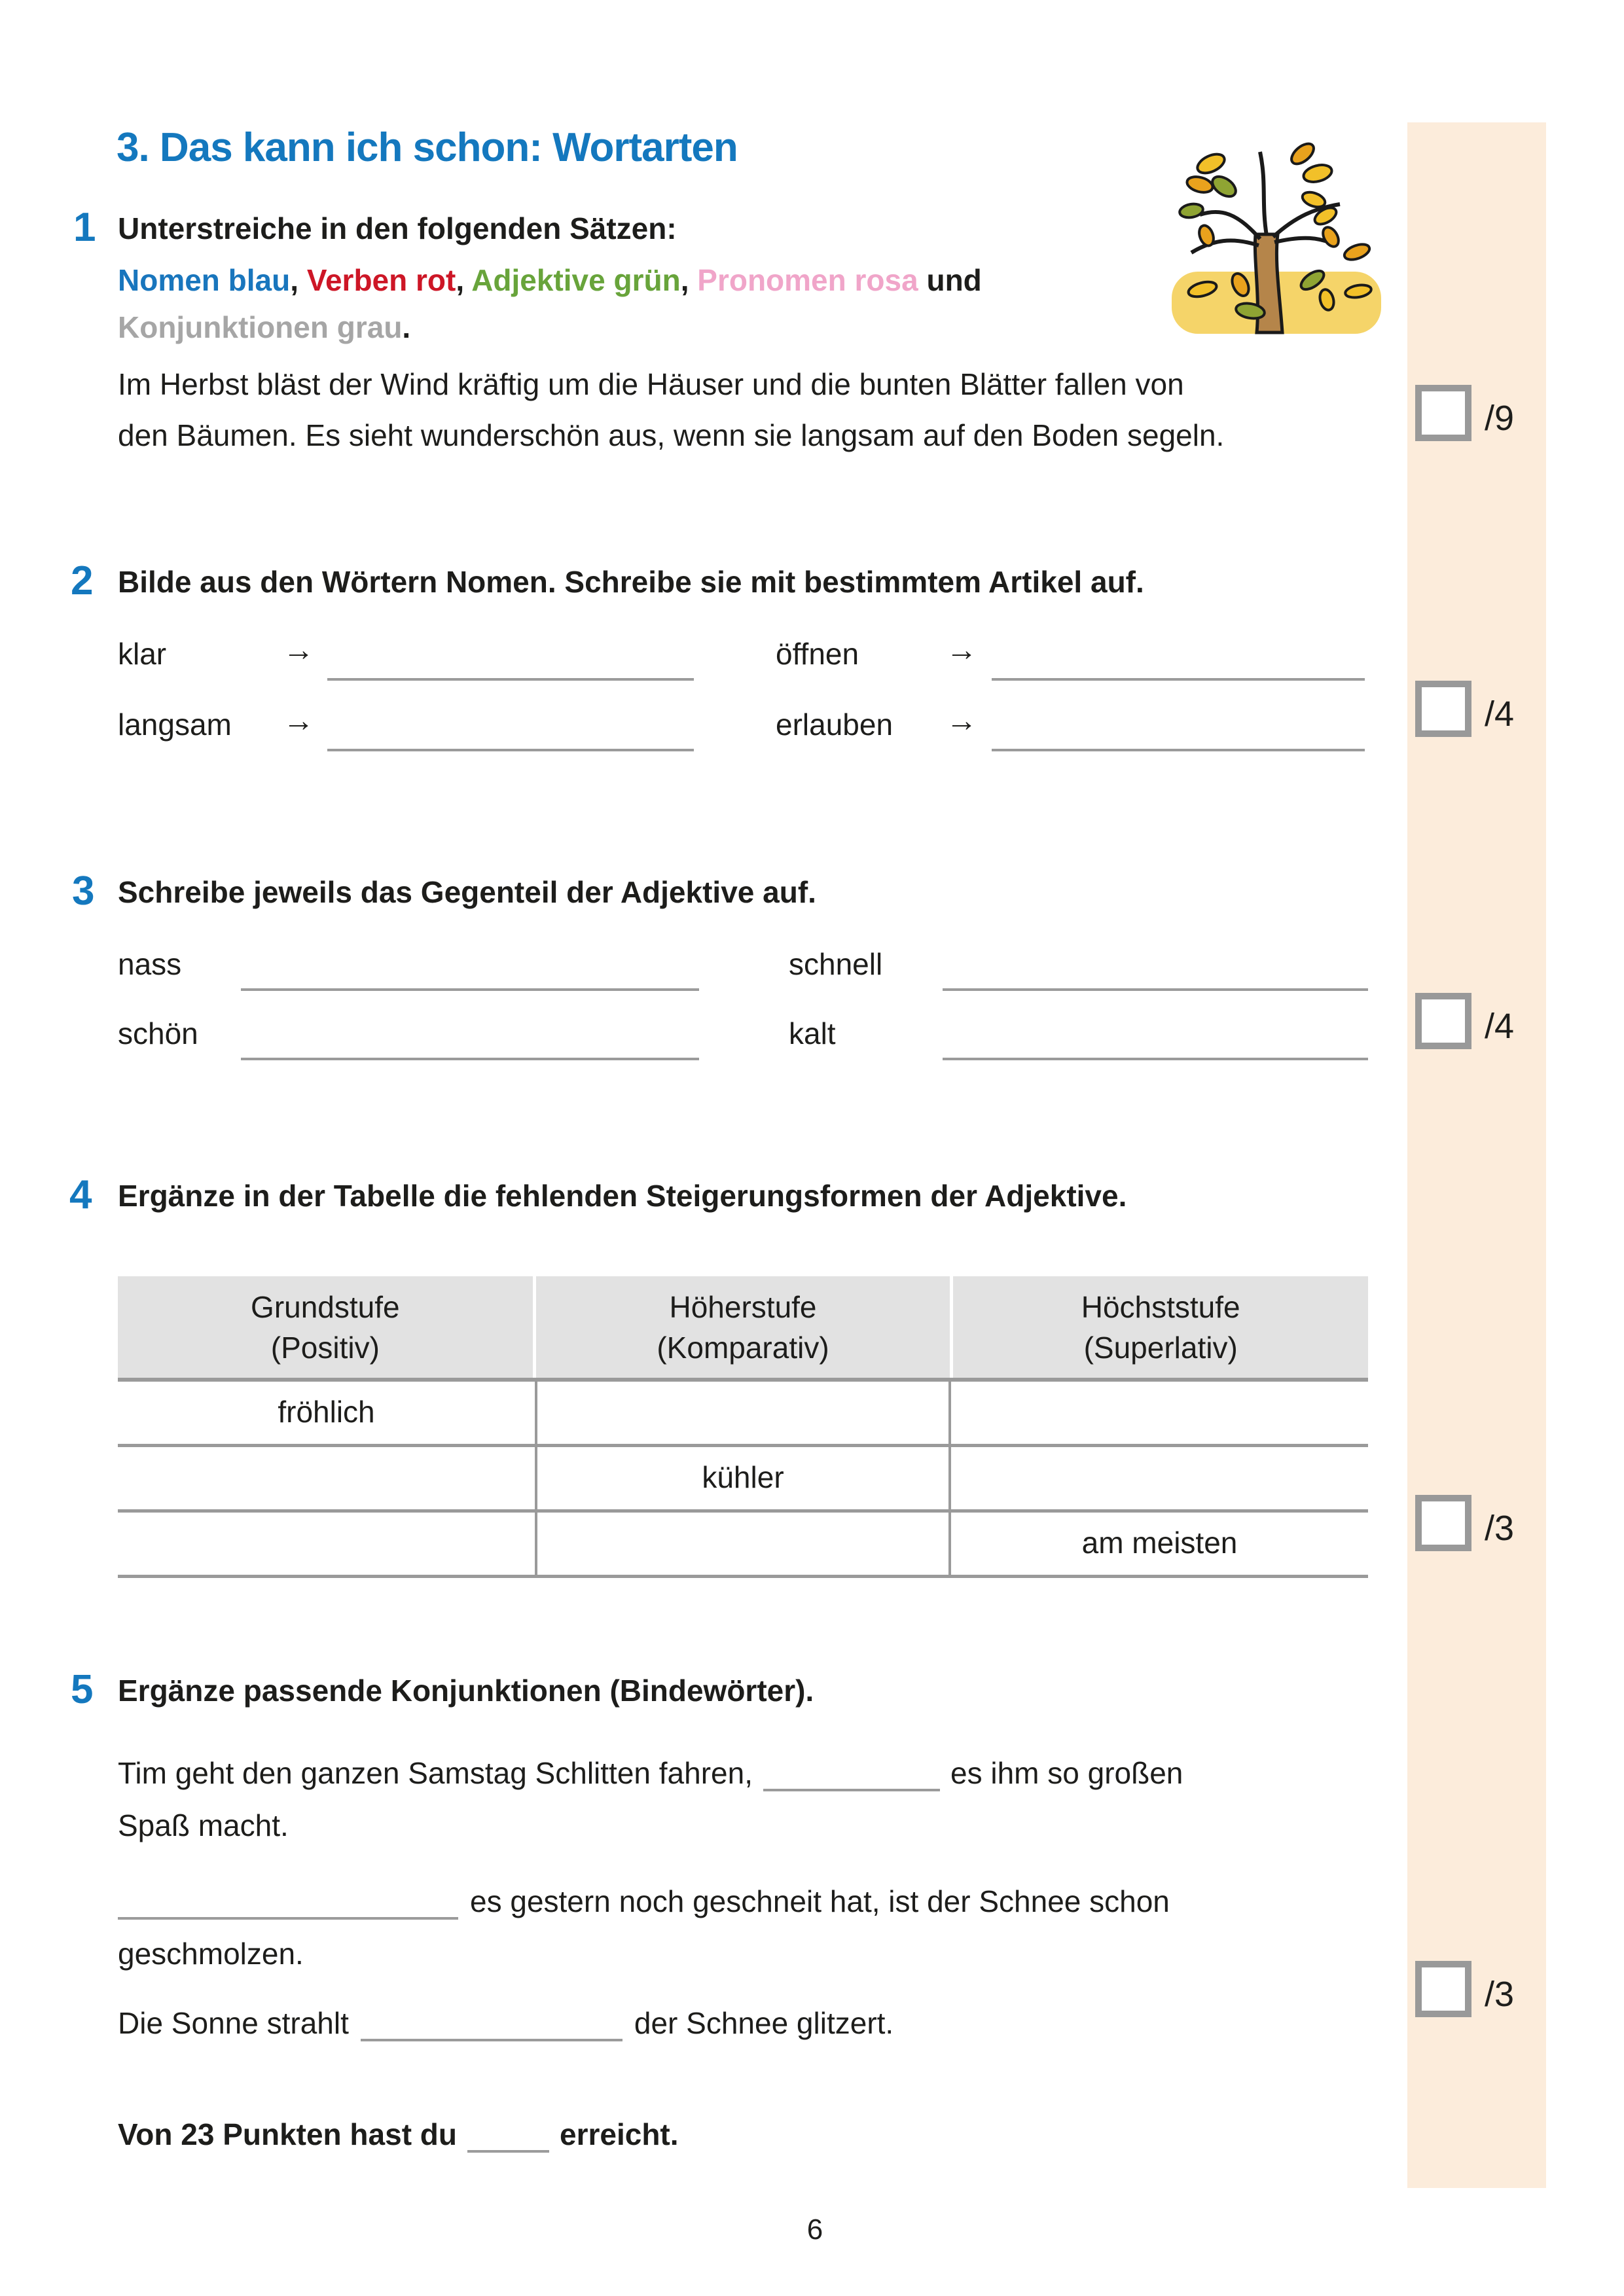 This screenshot has height=2296, width=1624. Describe the element at coordinates (150, 964) in the screenshot. I see `task-3-word-nass: nass` at that location.